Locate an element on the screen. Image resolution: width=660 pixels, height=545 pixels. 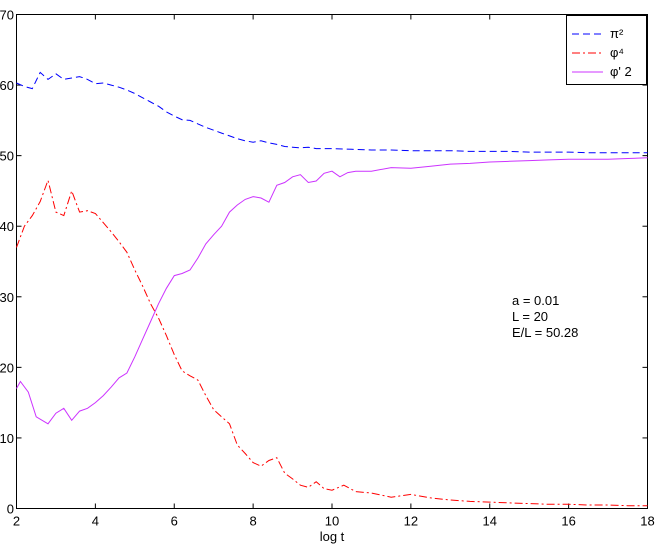
x-tick-label: 8 is located at coordinates (253, 521).